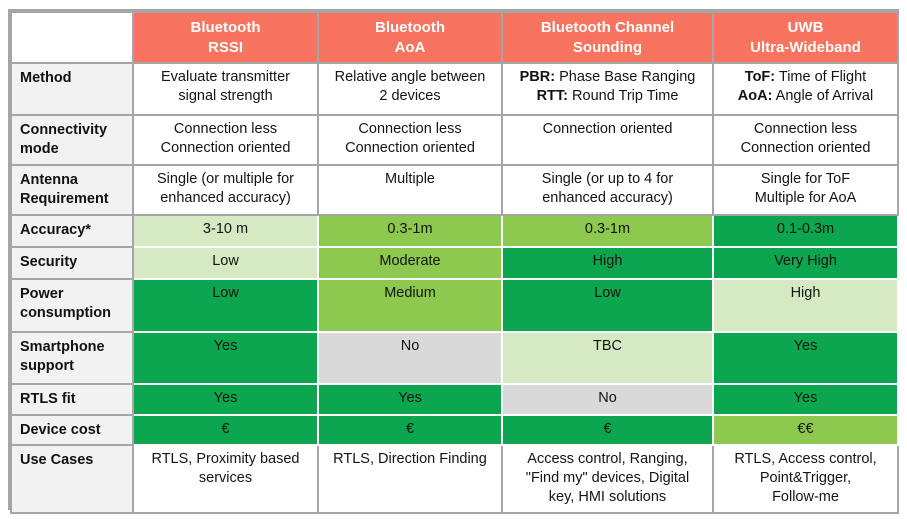 Image resolution: width=907 pixels, height=519 pixels. What do you see at coordinates (72, 140) in the screenshot?
I see `row-label-connectivity-mode: Connectivity mode` at bounding box center [72, 140].